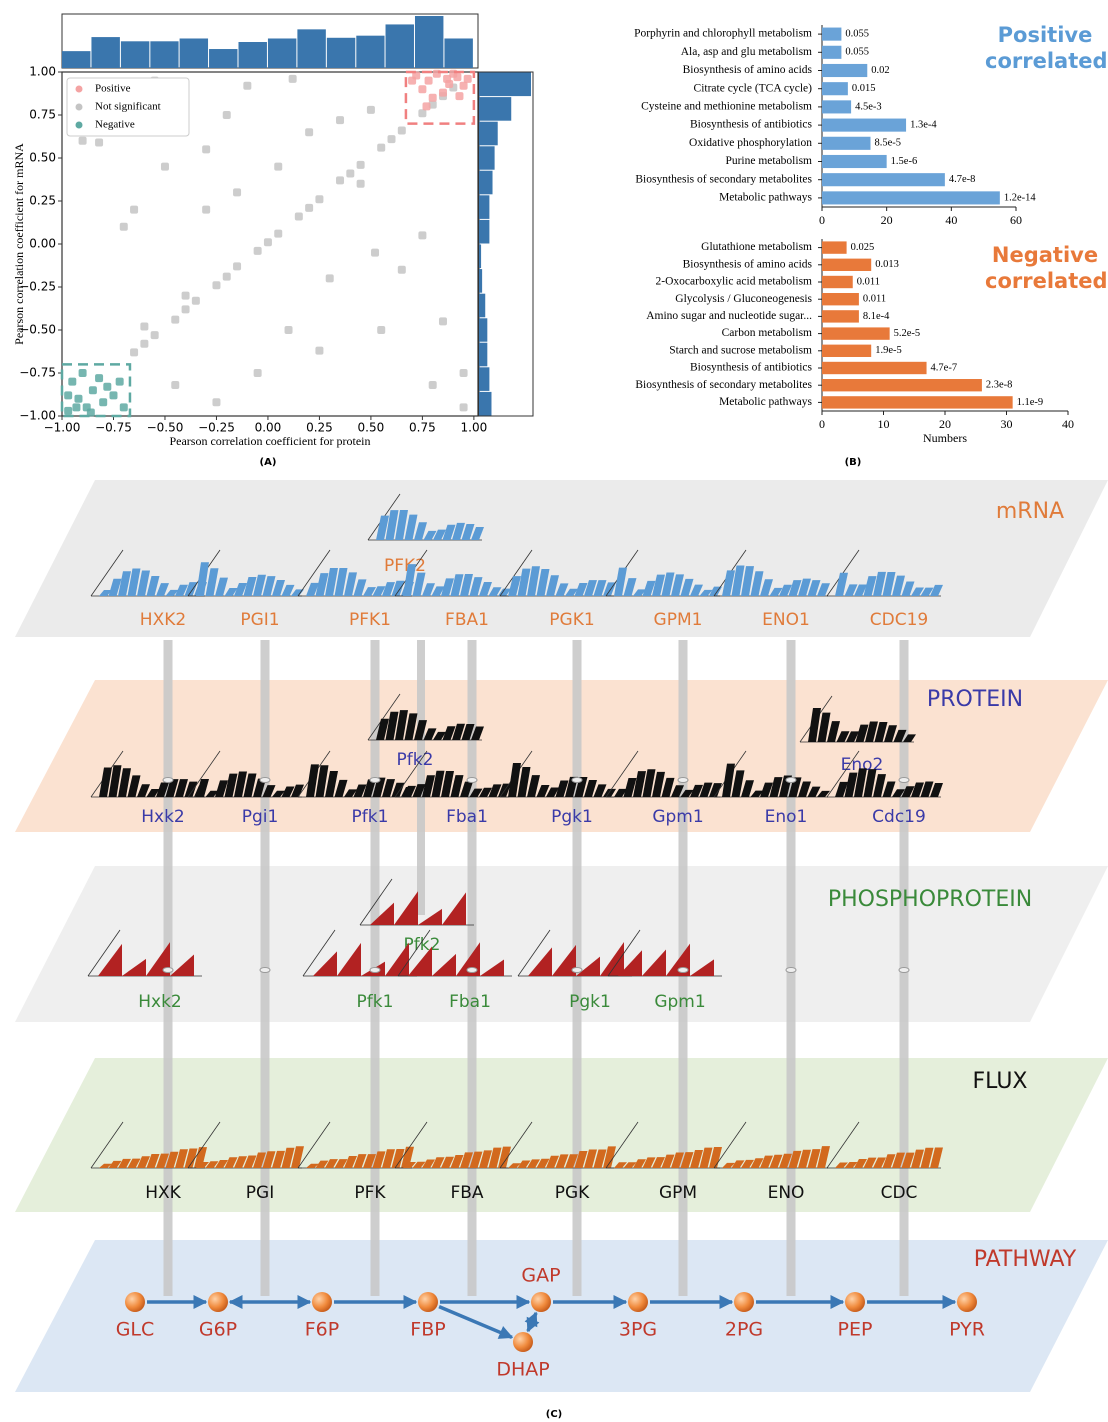  Describe the element at coordinates (37, 330) in the screenshot. I see `y-tick-label: −0.50` at that location.